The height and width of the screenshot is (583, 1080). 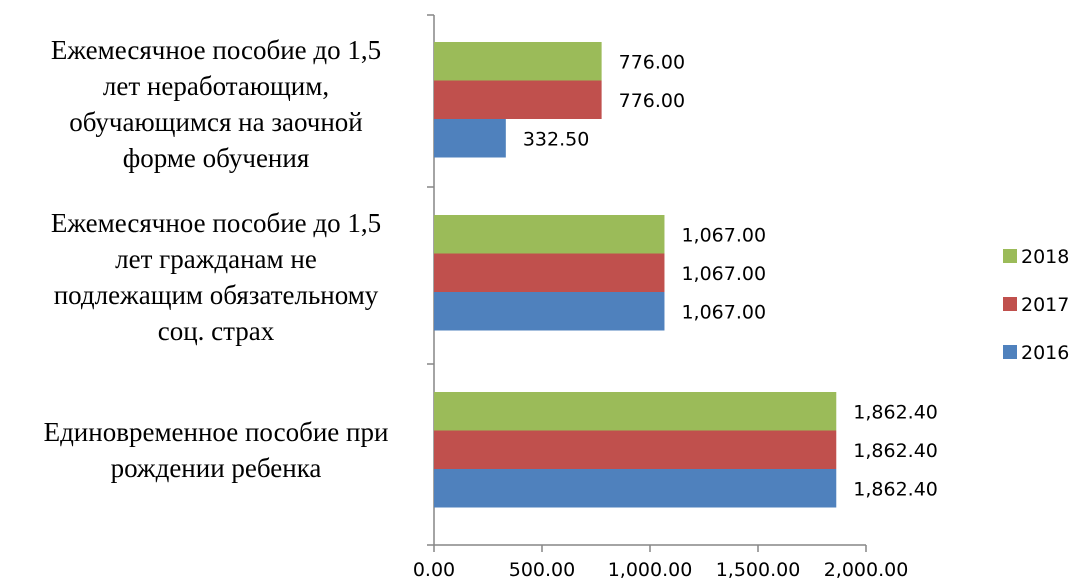 What do you see at coordinates (1010, 256) in the screenshot?
I see `legend-swatch-2018` at bounding box center [1010, 256].